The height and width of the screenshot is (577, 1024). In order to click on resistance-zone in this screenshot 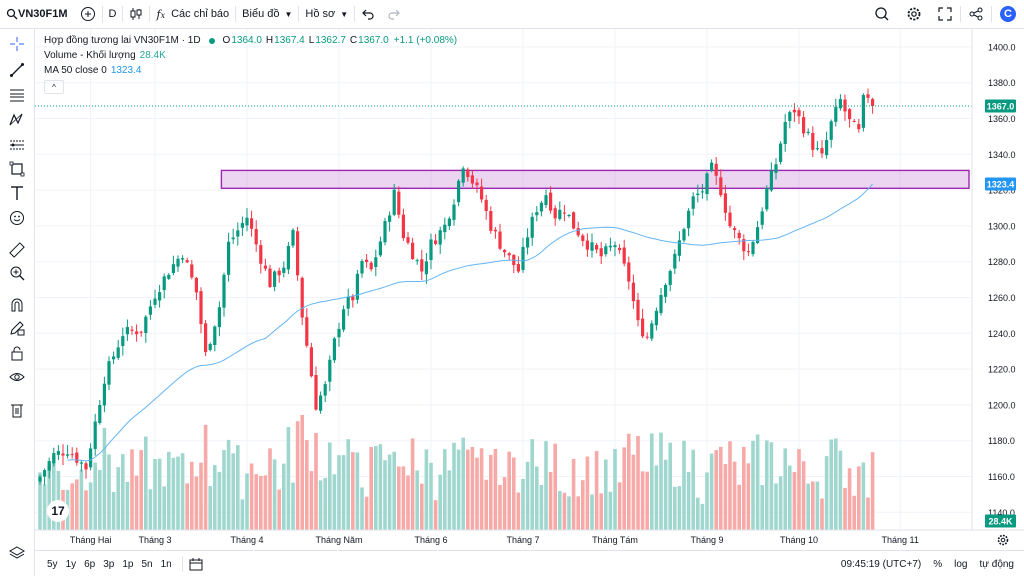, I will do `click(595, 179)`.